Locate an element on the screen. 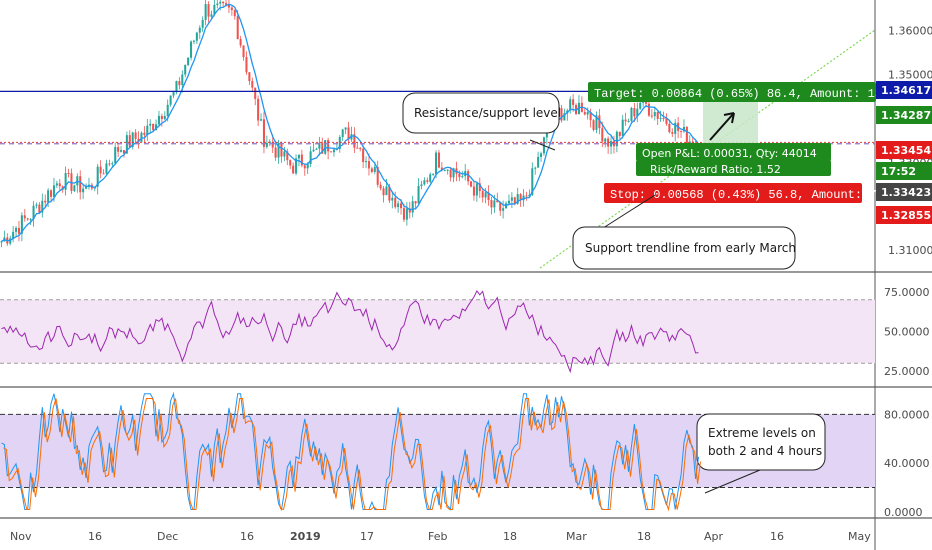 The image size is (932, 550). extreme-callout: Extreme levels on both 2 and 4 hours is located at coordinates (761, 453).